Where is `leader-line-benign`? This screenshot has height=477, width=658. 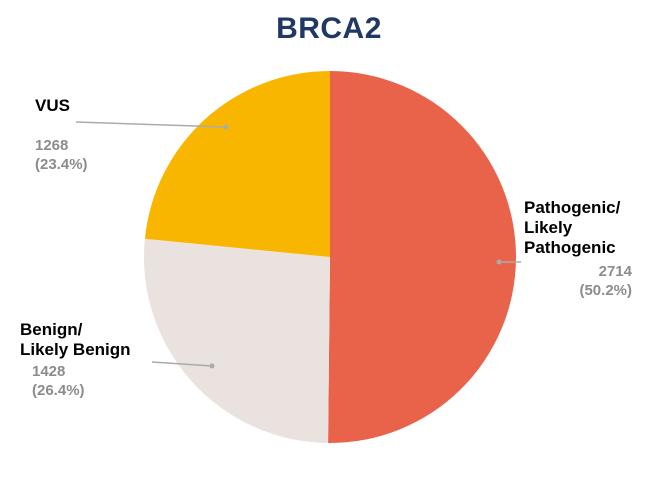 leader-line-benign is located at coordinates (182, 364).